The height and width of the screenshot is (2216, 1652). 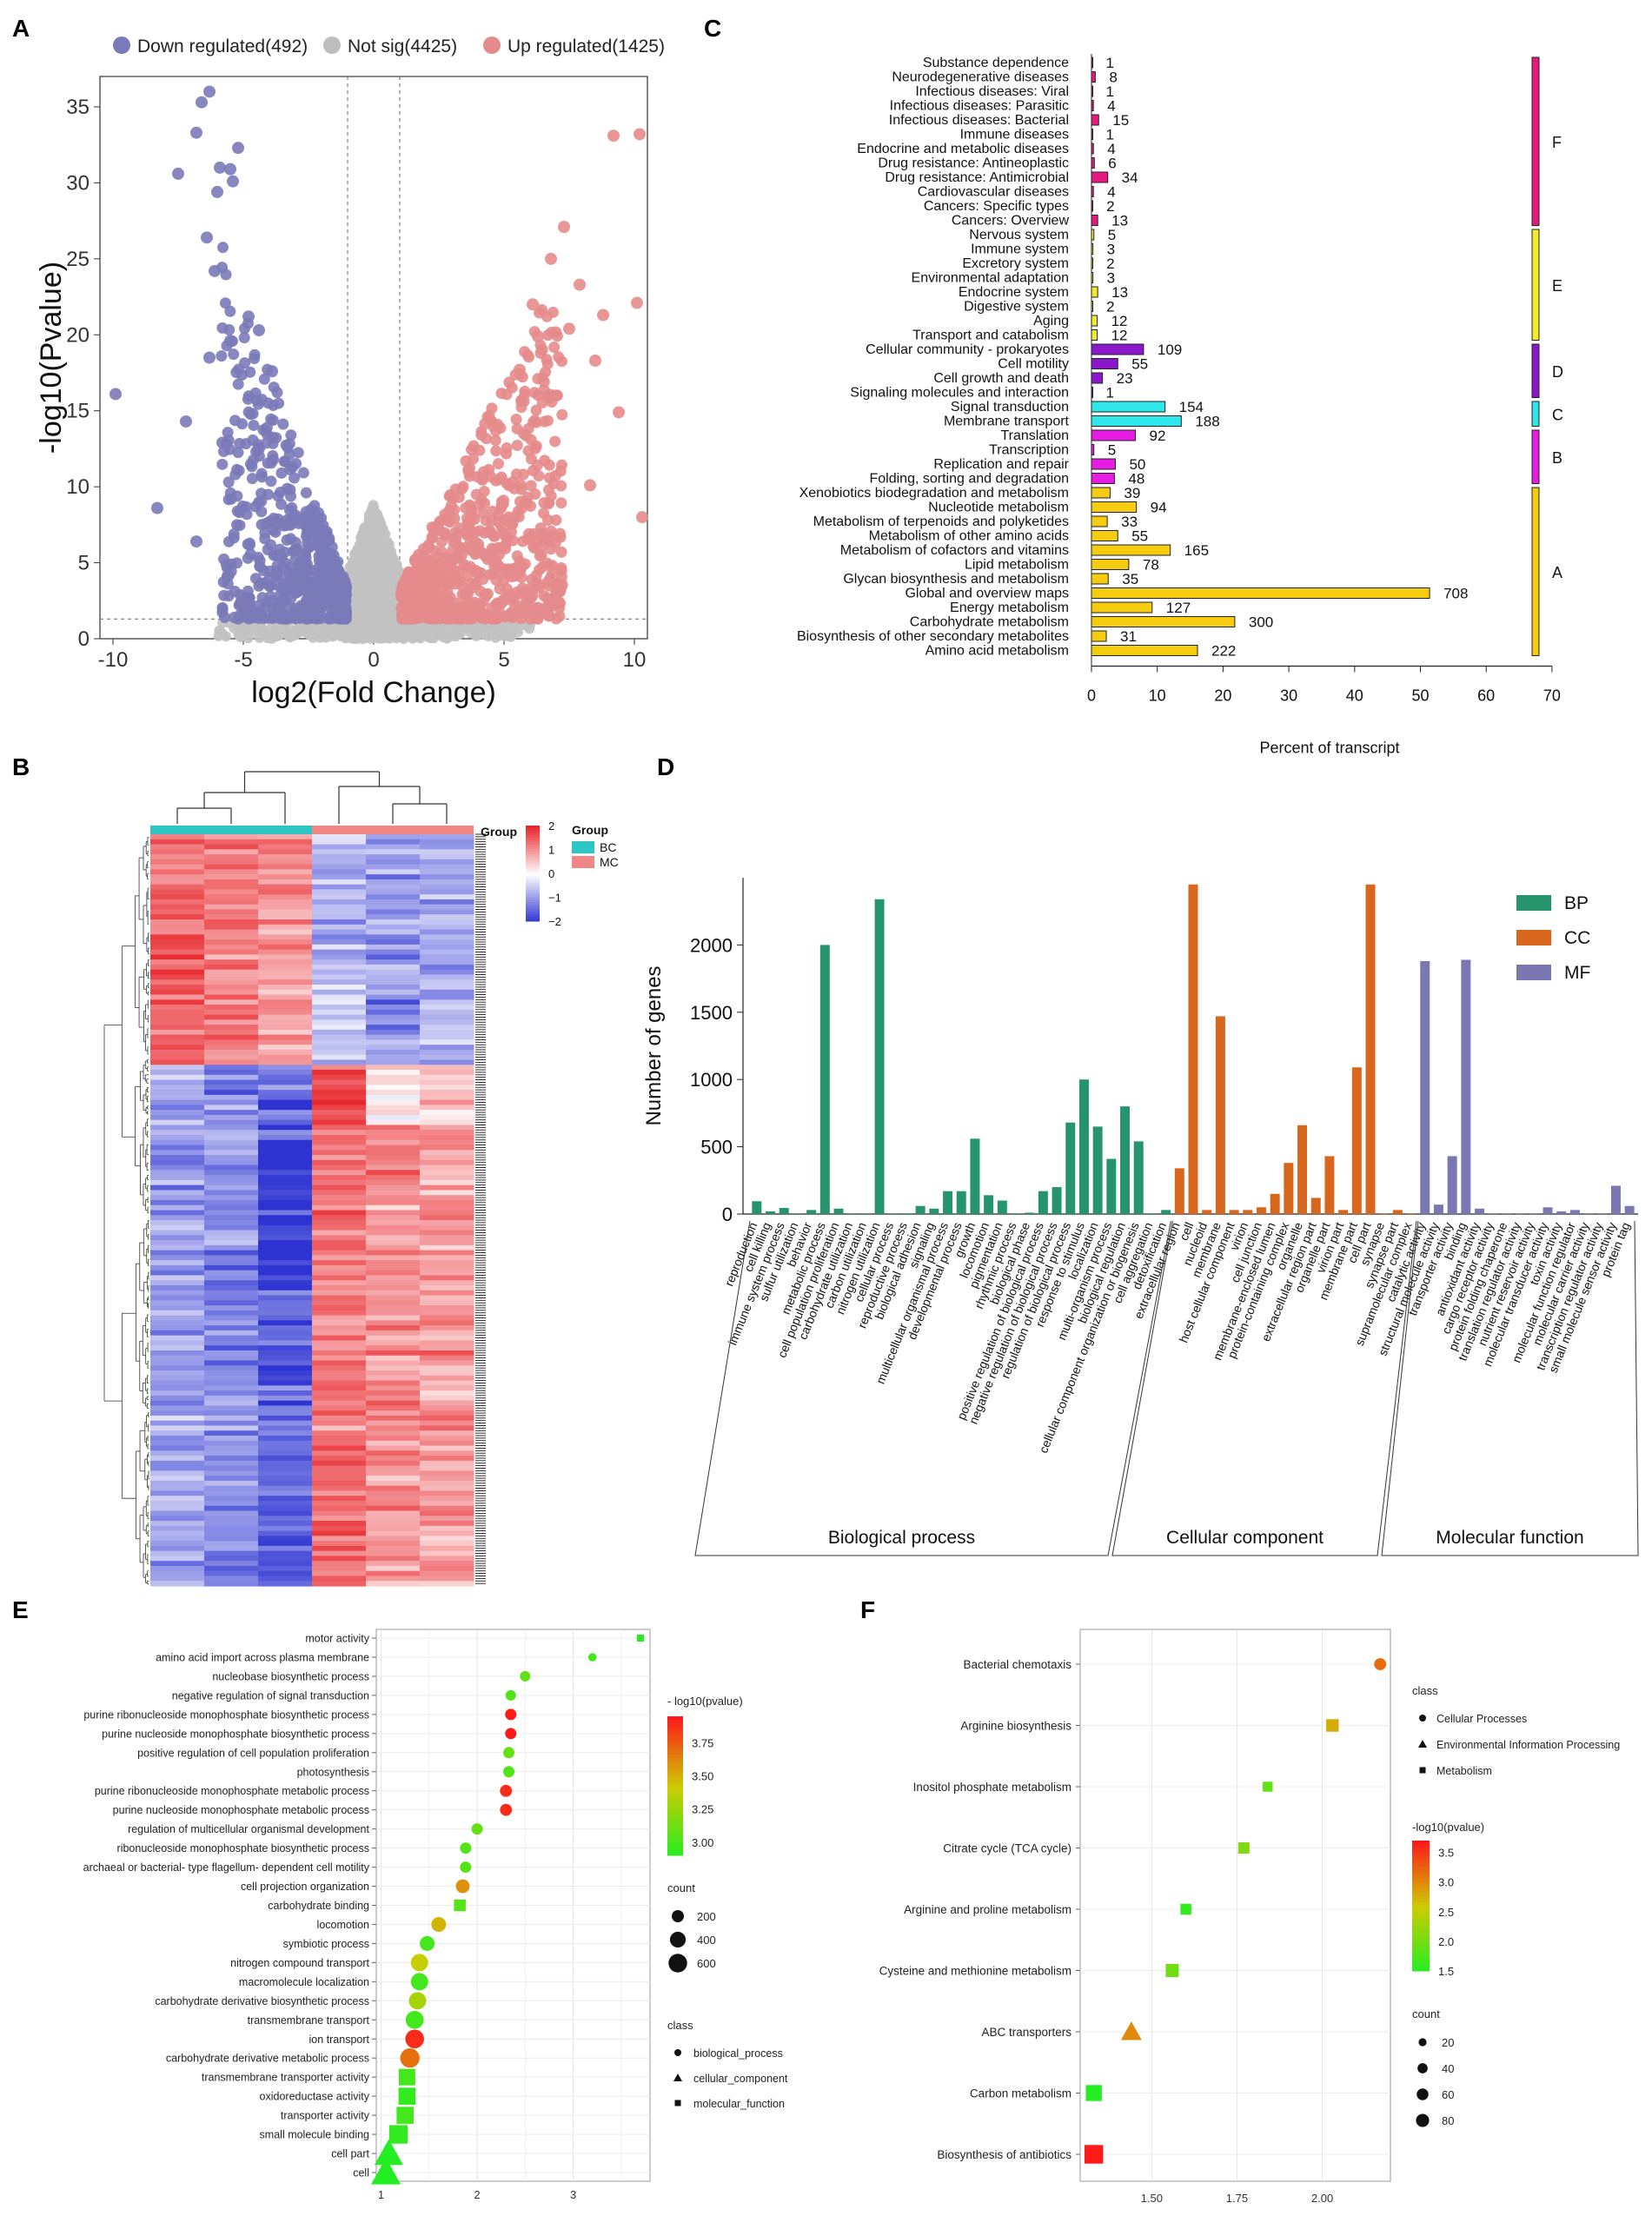 I want to click on x-tick-label: 50, so click(x=1420, y=696).